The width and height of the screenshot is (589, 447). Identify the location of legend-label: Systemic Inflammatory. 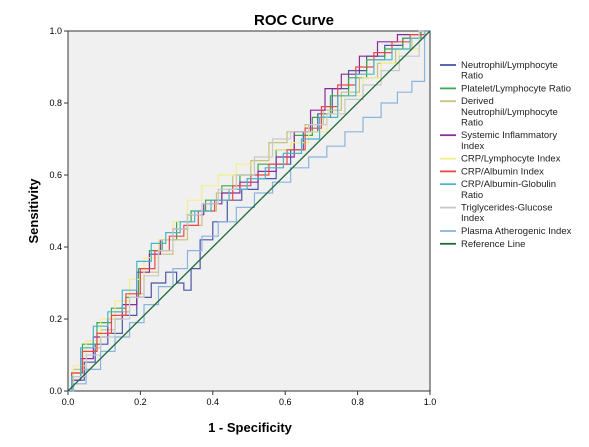
(509, 135).